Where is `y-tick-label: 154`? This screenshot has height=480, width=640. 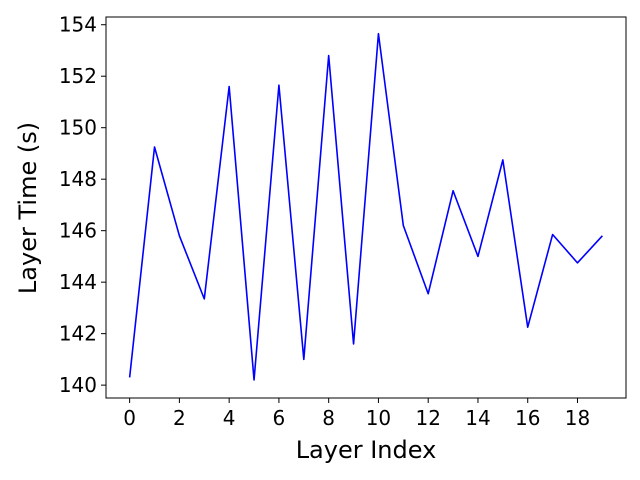 y-tick-label: 154 is located at coordinates (78, 25).